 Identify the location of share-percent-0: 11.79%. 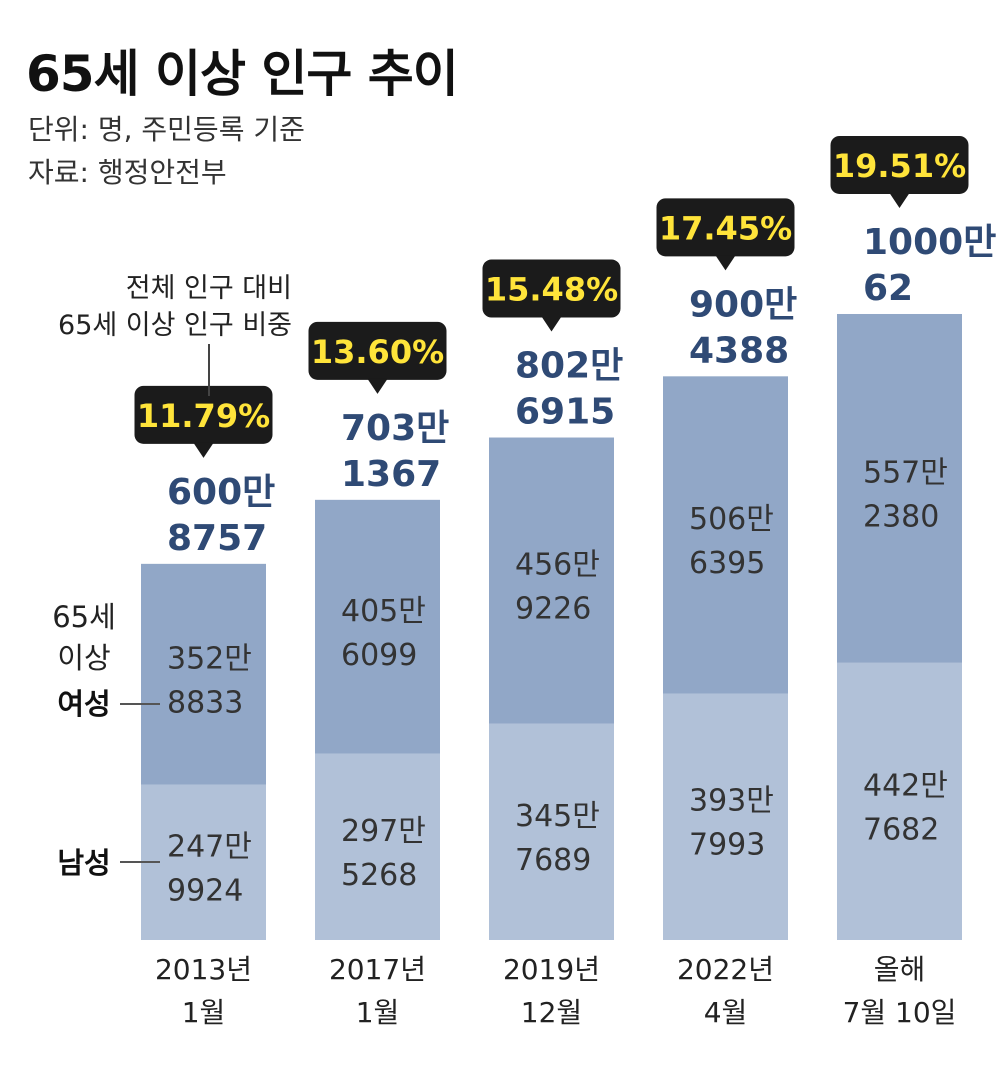
(203, 416).